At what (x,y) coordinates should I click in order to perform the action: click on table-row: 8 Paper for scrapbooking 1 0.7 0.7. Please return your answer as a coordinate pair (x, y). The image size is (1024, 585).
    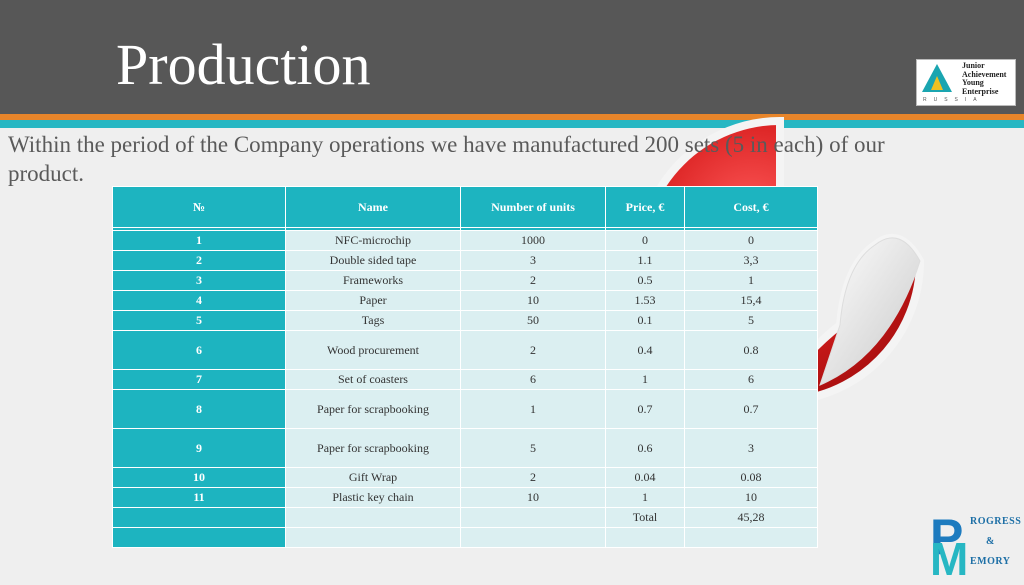
    Looking at the image, I should click on (465, 409).